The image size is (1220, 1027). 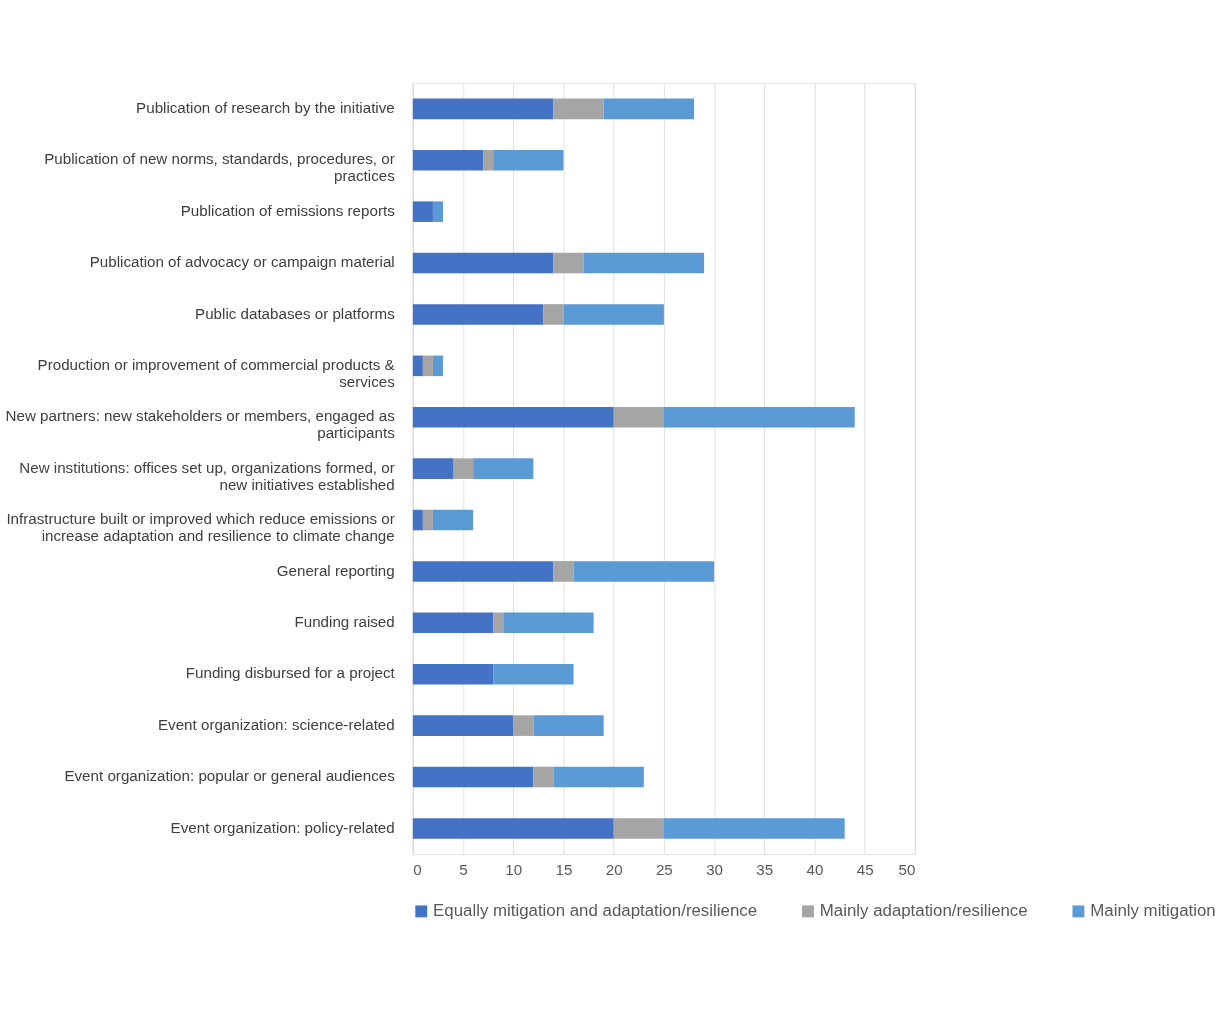 I want to click on x-tick-label: 25, so click(x=664, y=869).